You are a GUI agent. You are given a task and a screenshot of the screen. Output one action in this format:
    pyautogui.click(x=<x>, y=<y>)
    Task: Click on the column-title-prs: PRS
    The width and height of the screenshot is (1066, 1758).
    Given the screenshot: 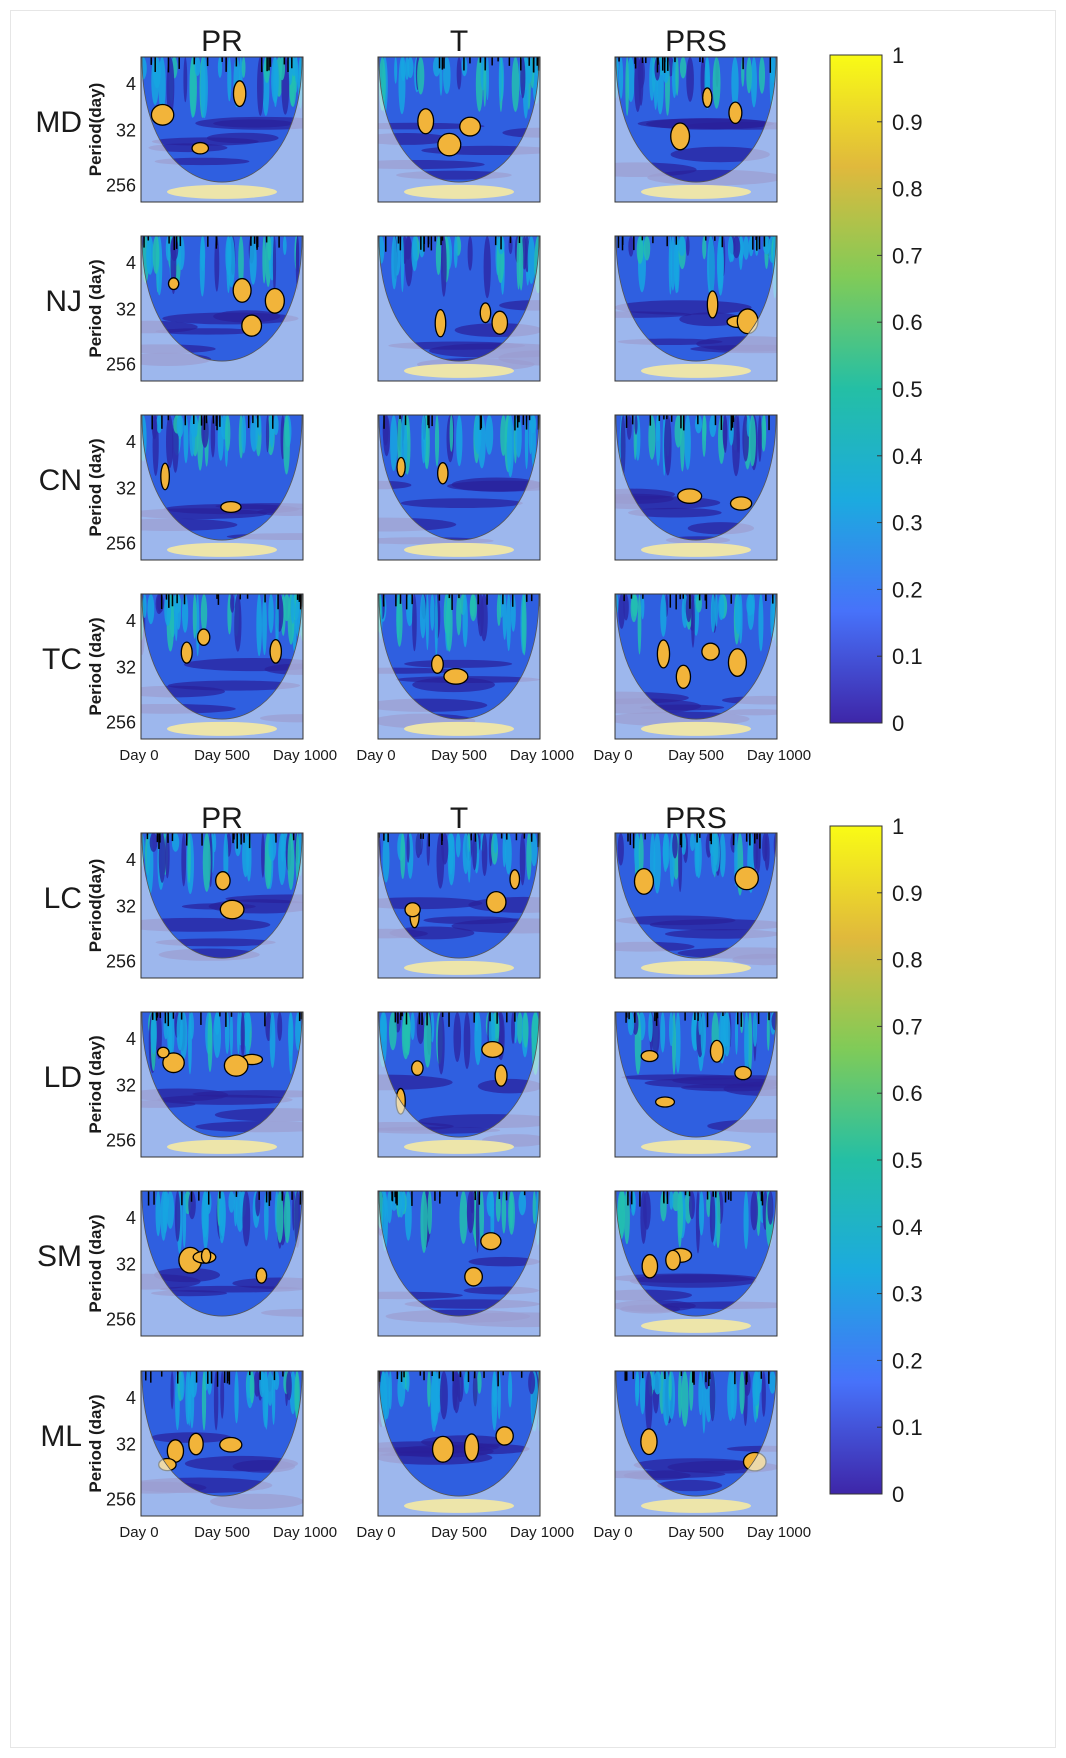 What is the action you would take?
    pyautogui.click(x=696, y=818)
    